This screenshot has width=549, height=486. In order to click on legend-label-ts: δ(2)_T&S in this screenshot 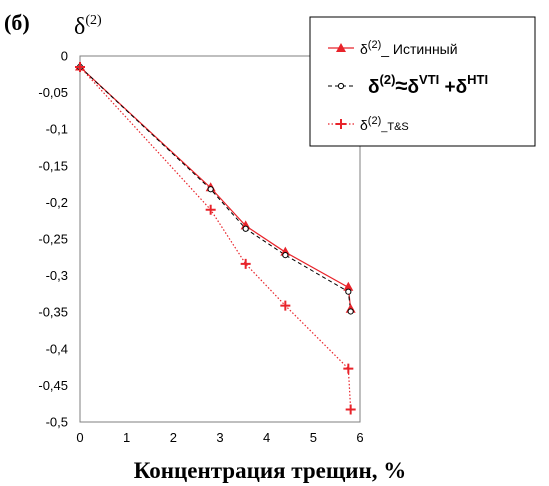, I will do `click(384, 124)`.